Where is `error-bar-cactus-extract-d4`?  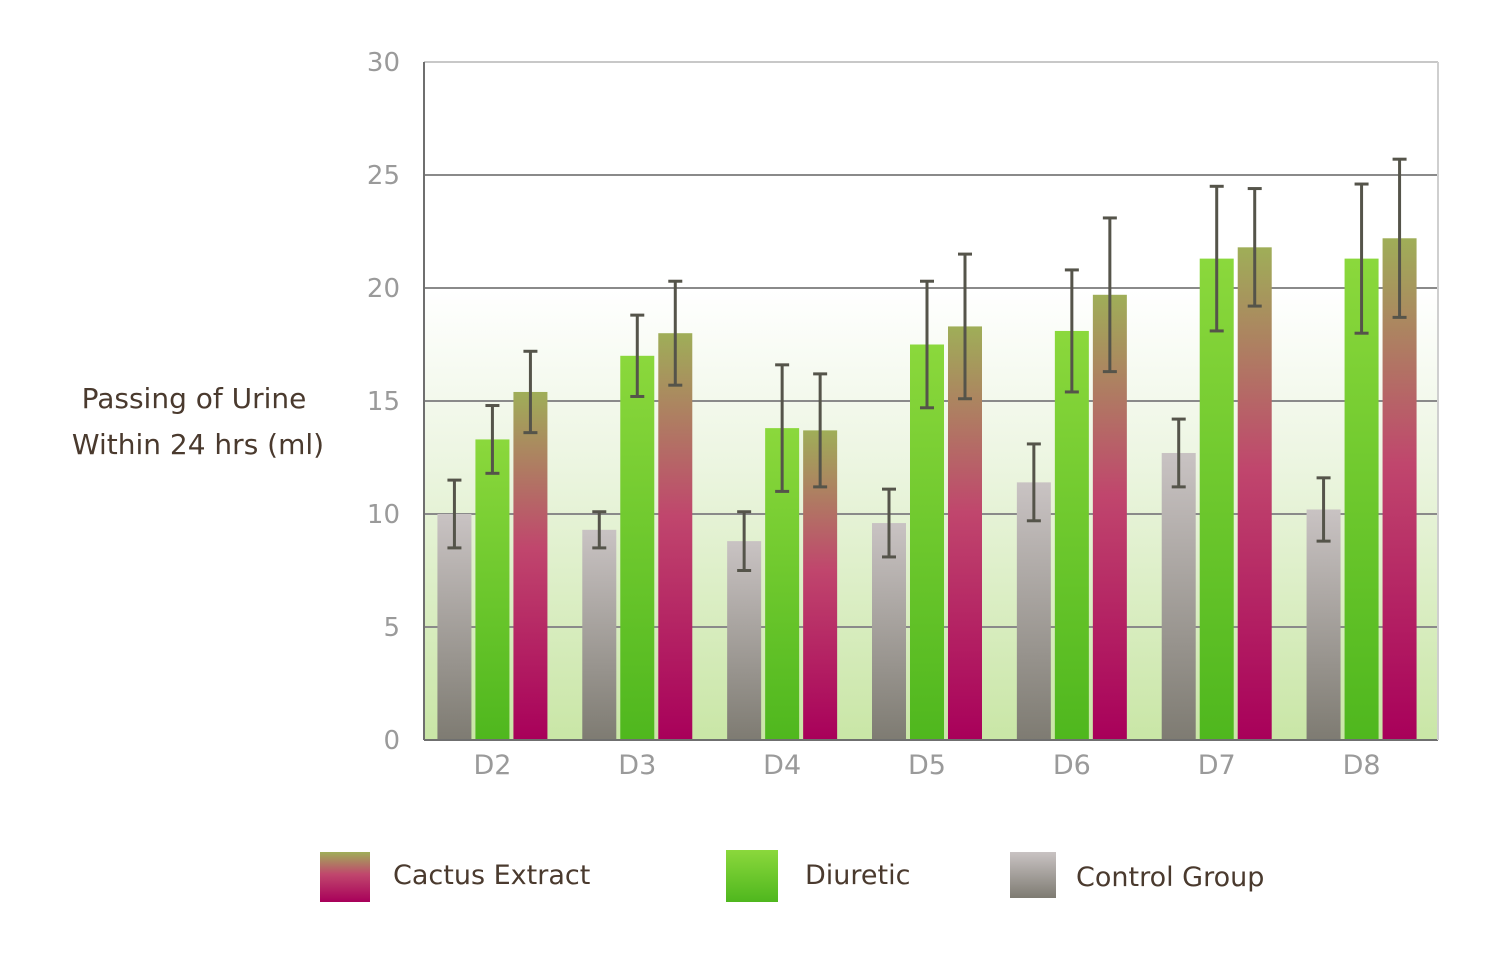
error-bar-cactus-extract-d4 is located at coordinates (820, 430).